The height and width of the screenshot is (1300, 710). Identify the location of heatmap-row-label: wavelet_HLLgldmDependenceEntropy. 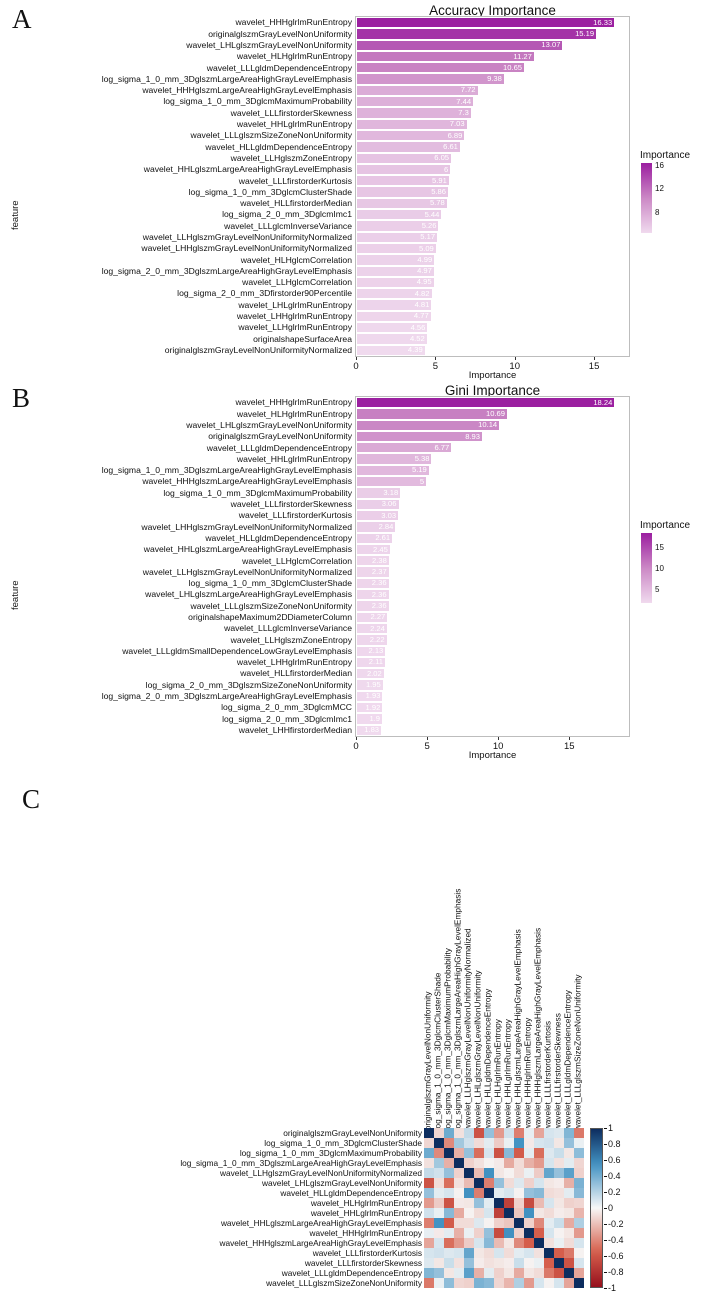
(351, 1193).